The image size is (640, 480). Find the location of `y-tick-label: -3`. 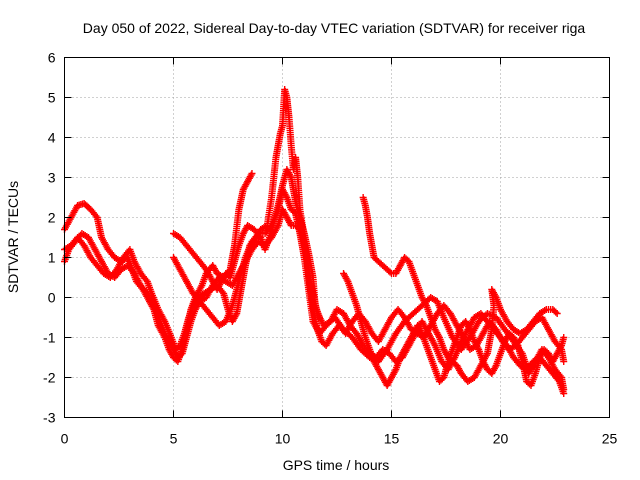

y-tick-label: -3 is located at coordinates (49, 418).